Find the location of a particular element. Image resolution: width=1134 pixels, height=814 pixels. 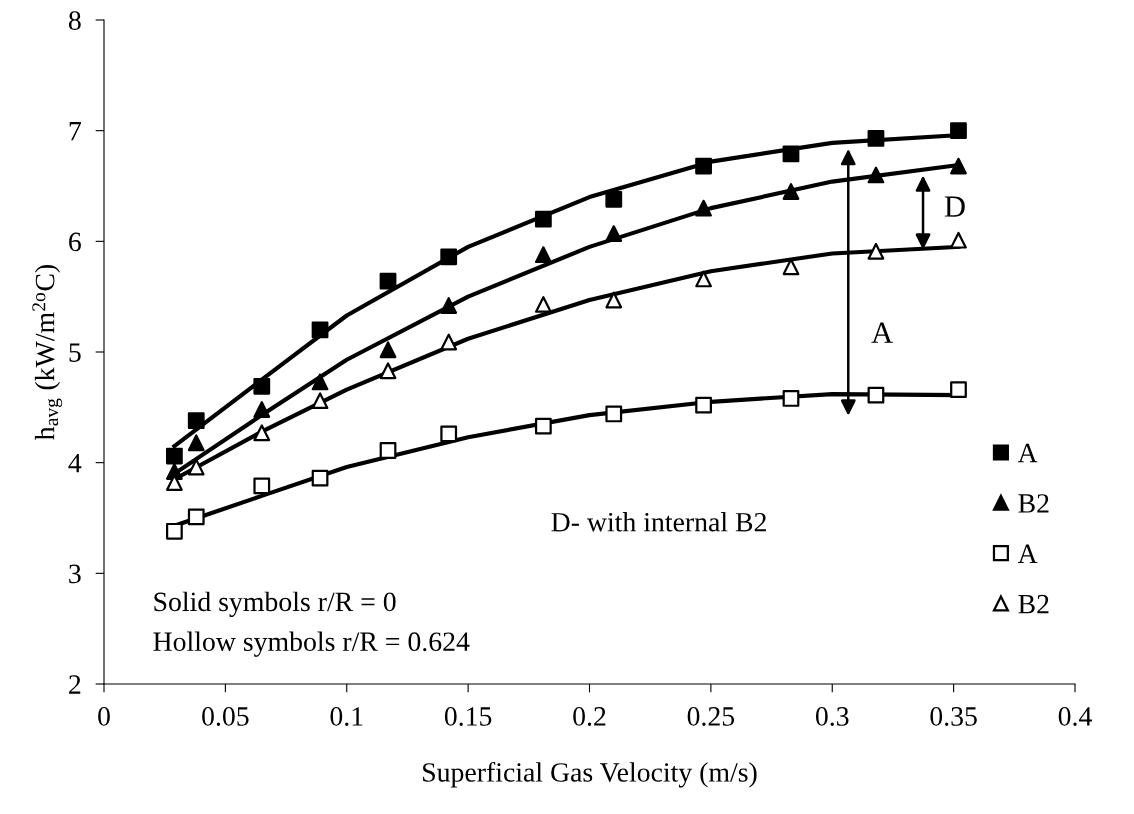

annotation: Hollow symbols r/R = 0.624 is located at coordinates (311, 644).